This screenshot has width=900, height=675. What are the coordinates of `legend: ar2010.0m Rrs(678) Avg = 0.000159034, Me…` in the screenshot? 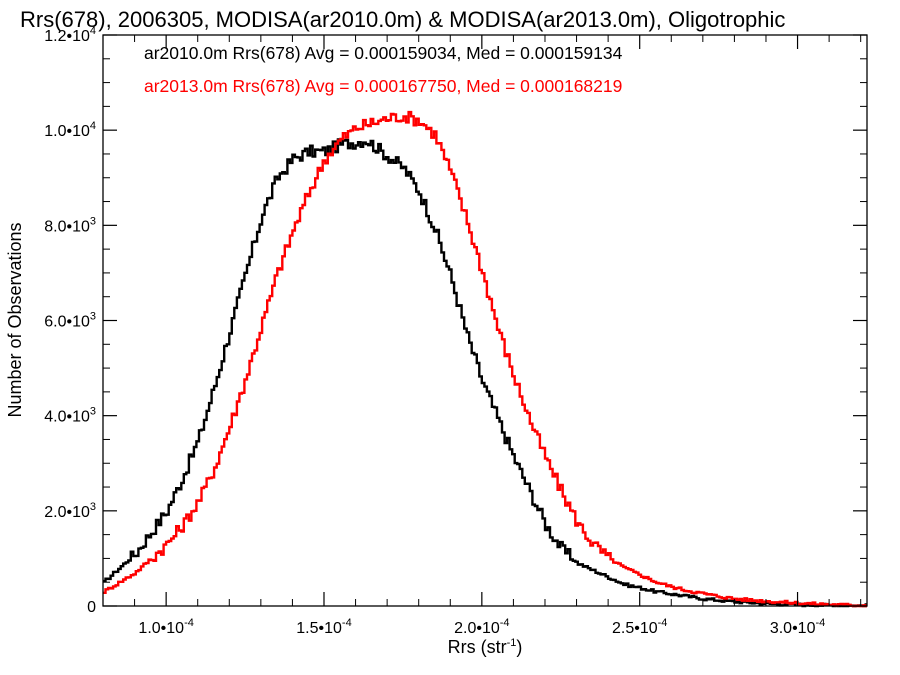 It's located at (383, 69).